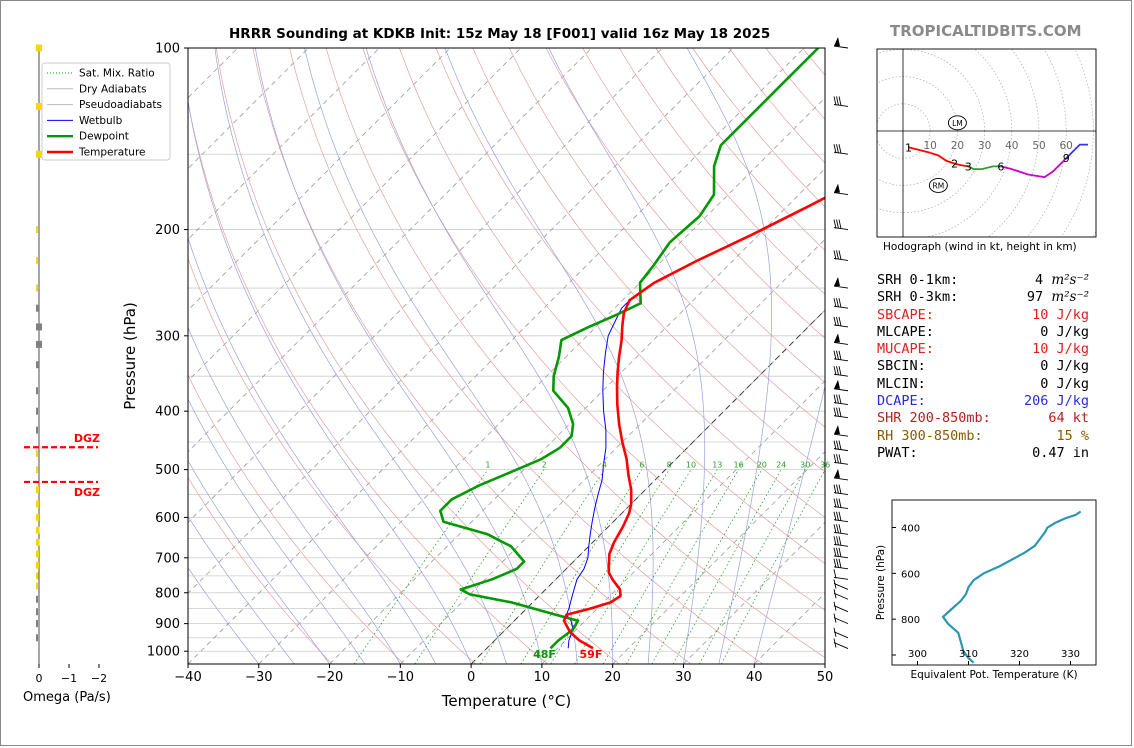  What do you see at coordinates (983, 453) in the screenshot?
I see `stat-row: PWAT: 0.47 in` at bounding box center [983, 453].